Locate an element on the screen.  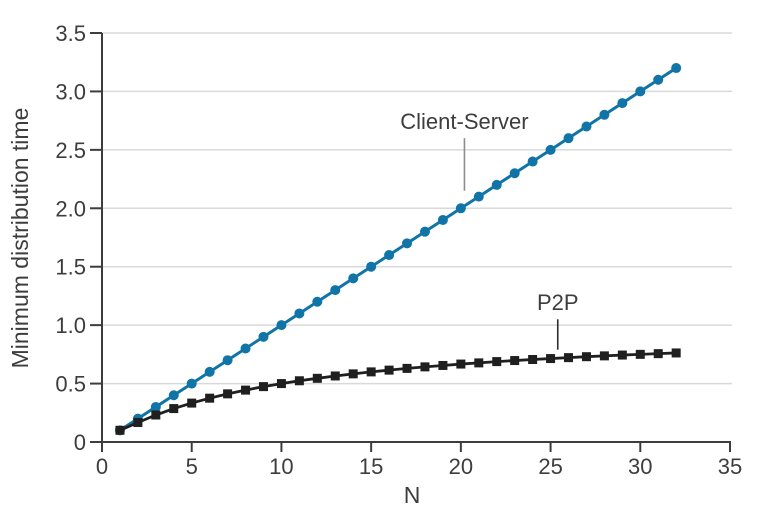
x-tick-label: 10 is located at coordinates (281, 466).